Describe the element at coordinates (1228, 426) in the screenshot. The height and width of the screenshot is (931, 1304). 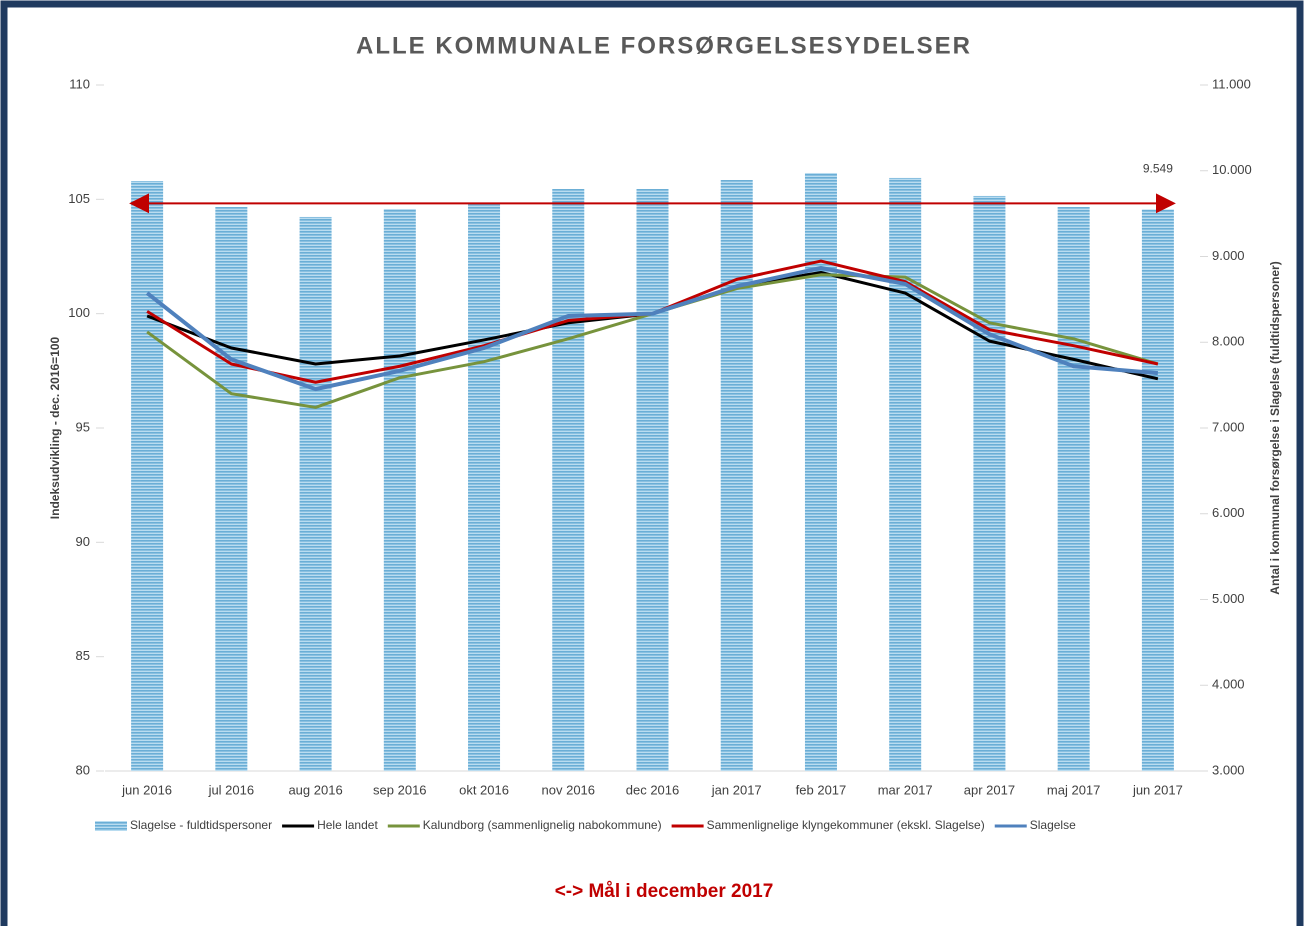
I see `y2-tick-label: 7.000` at that location.